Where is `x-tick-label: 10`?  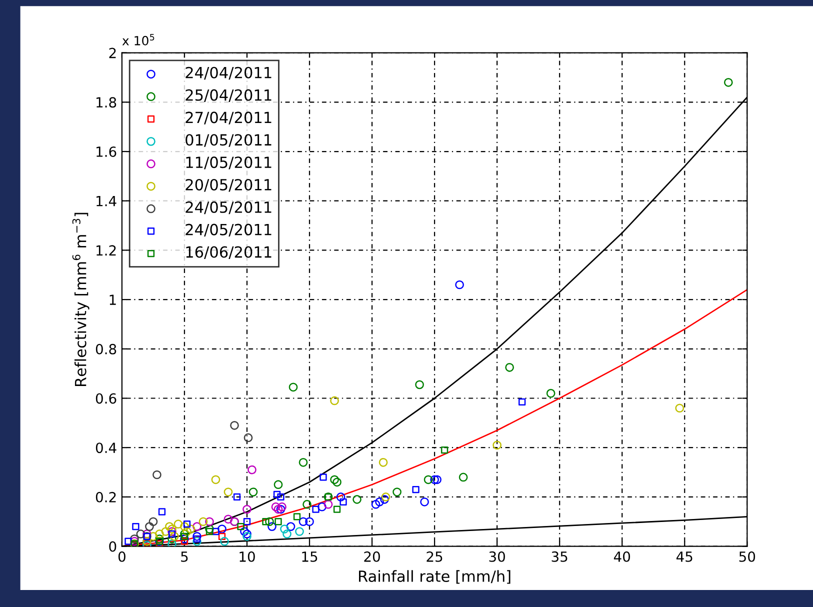 x-tick-label: 10 is located at coordinates (247, 556).